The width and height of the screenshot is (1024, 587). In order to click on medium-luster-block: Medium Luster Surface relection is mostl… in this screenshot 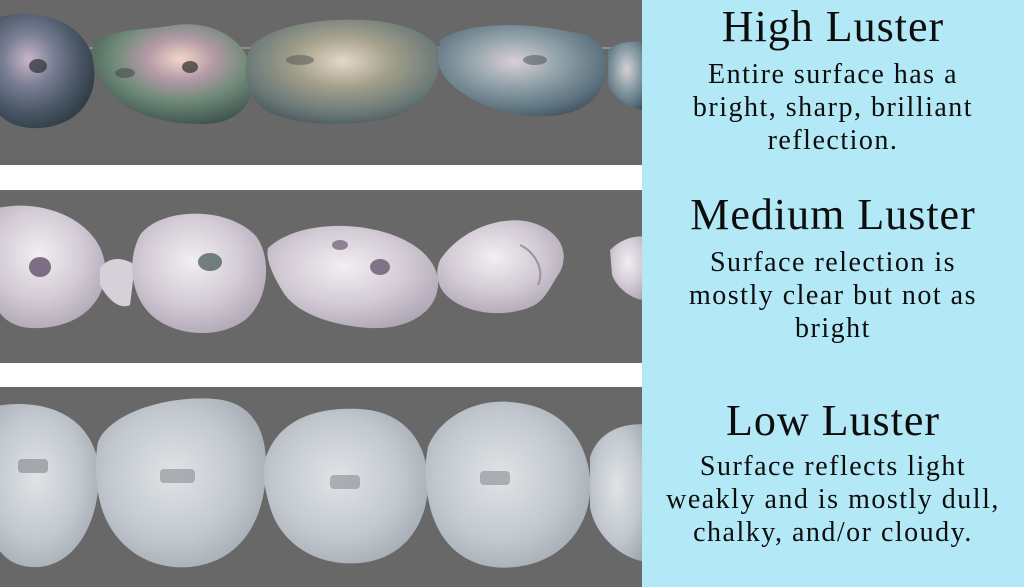, I will do `click(833, 268)`.